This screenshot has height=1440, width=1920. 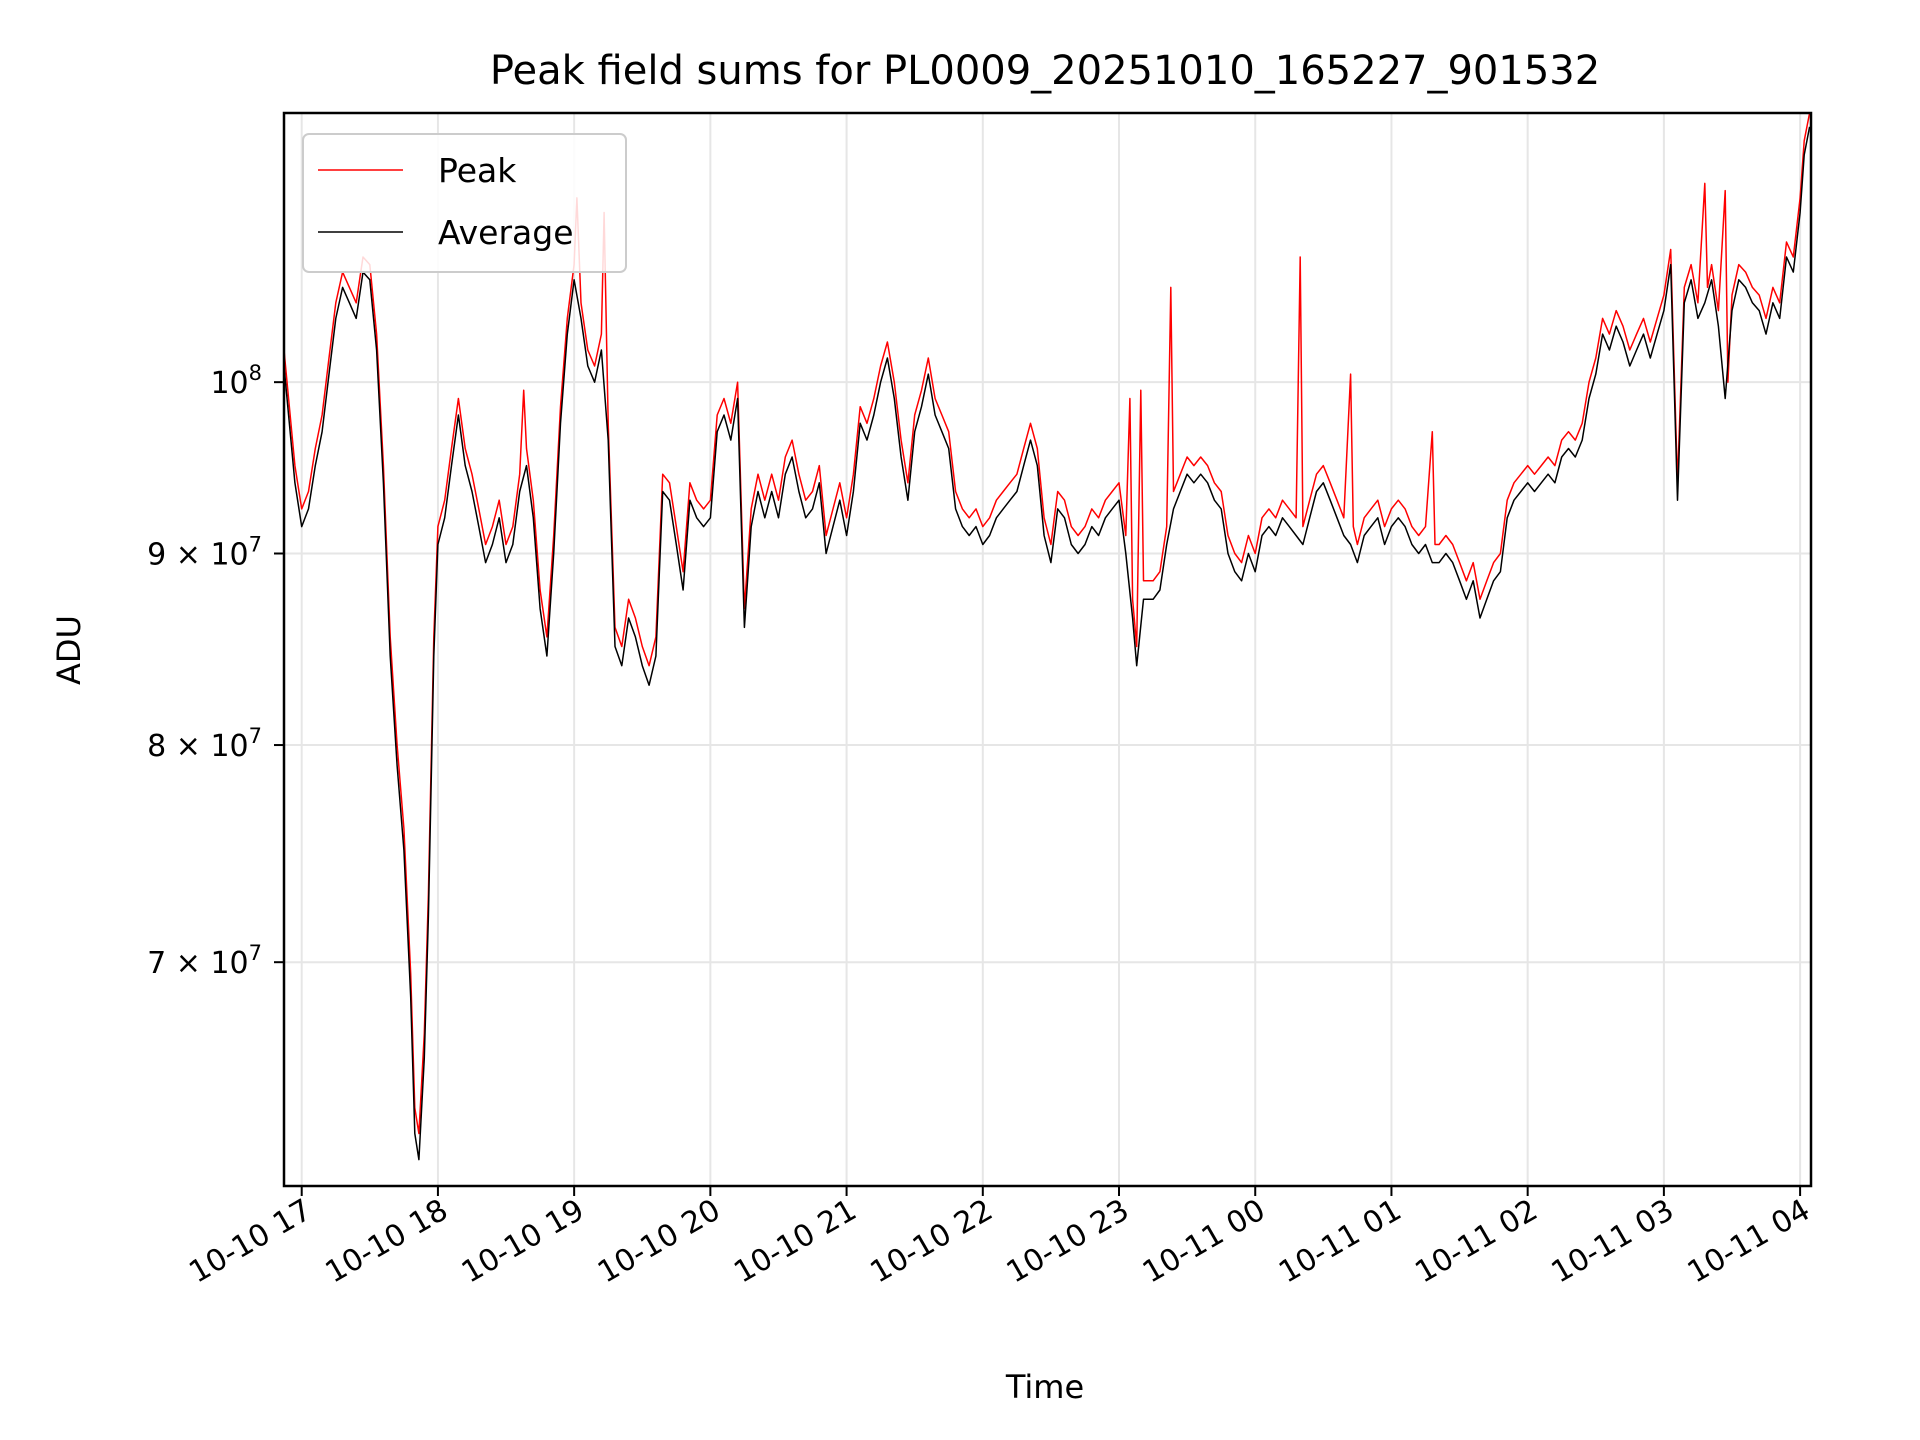 I want to click on y-tick-label: 7 × 10⁷, so click(x=204, y=961).